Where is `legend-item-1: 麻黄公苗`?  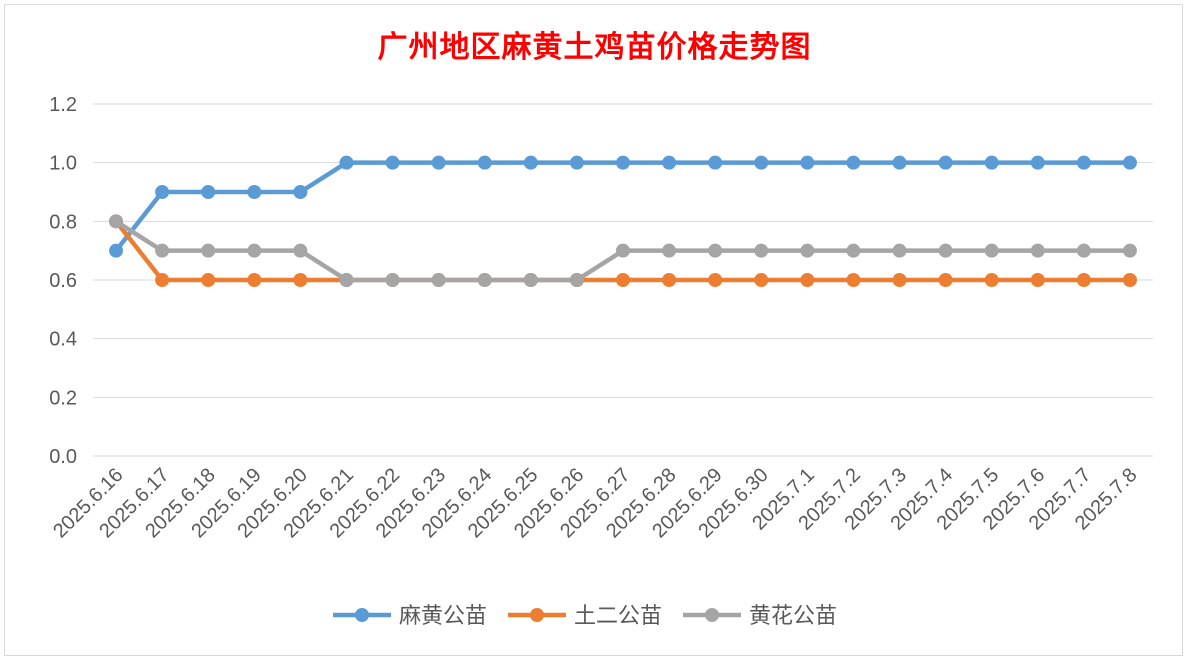
legend-item-1: 麻黄公苗 is located at coordinates (410, 616).